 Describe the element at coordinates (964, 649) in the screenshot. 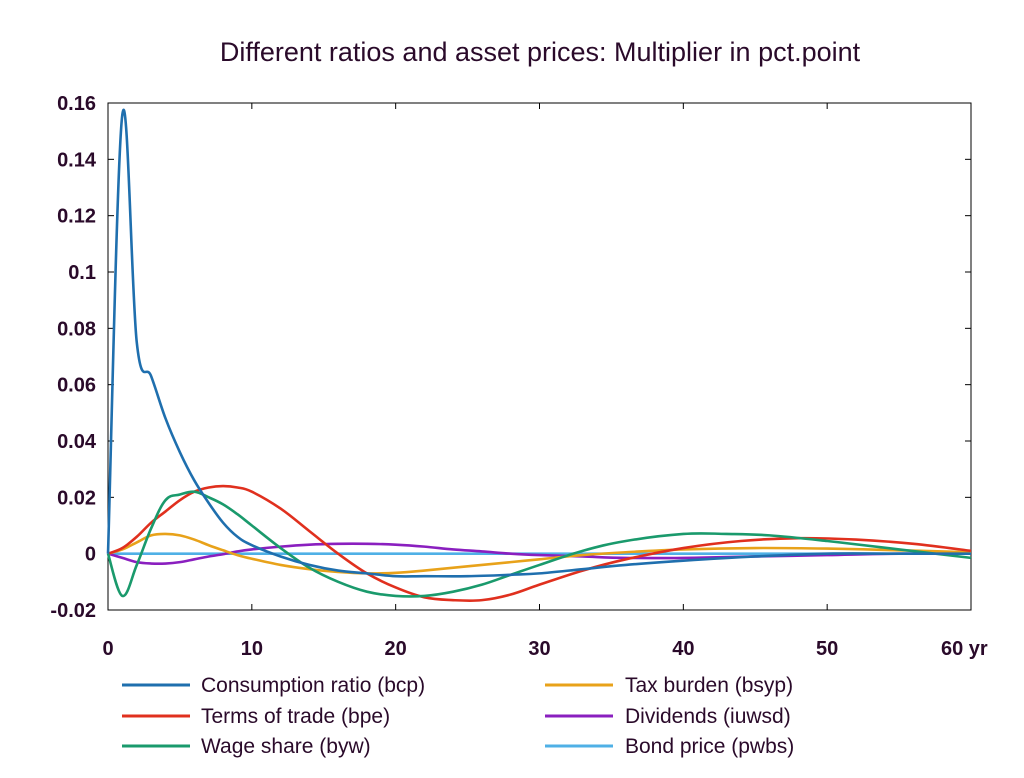

I see `x-tick-label: 60 yr` at that location.